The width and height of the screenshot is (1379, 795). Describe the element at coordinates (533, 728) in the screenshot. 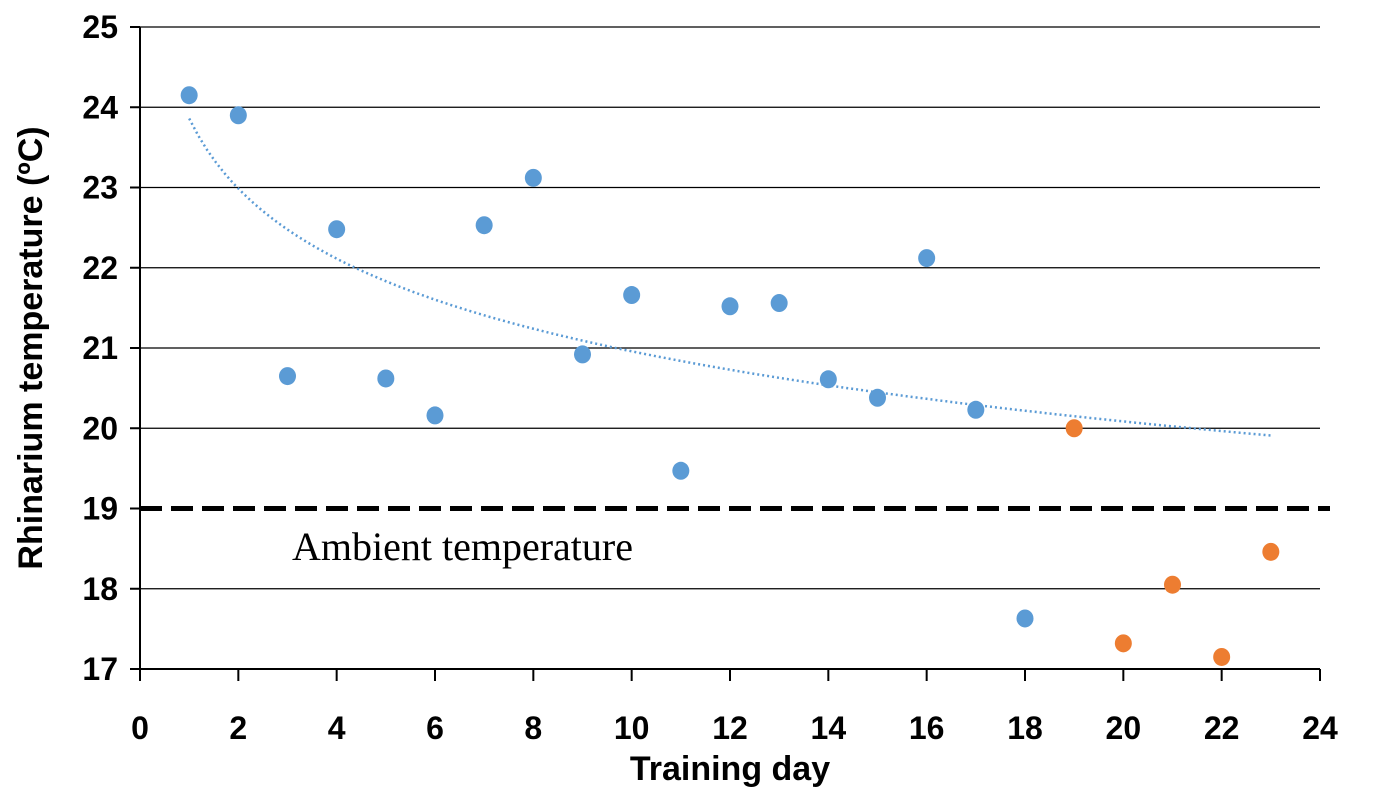

I see `x-tick-label-8: 8` at that location.